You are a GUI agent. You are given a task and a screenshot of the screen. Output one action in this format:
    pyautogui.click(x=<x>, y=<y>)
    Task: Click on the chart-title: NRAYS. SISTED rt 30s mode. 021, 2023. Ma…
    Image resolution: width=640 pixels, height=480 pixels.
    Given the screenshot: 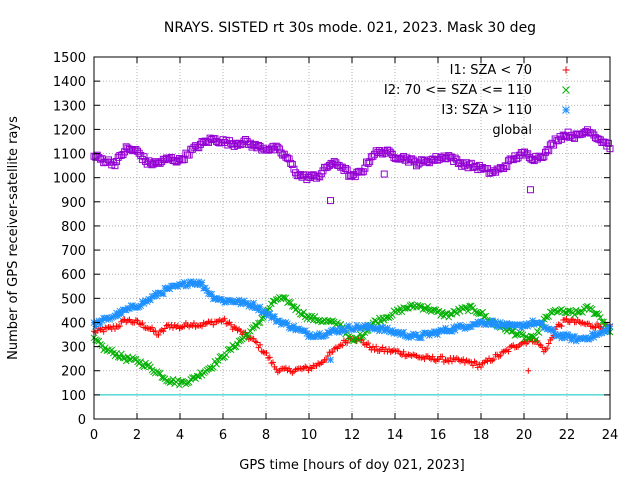 What is the action you would take?
    pyautogui.click(x=350, y=28)
    